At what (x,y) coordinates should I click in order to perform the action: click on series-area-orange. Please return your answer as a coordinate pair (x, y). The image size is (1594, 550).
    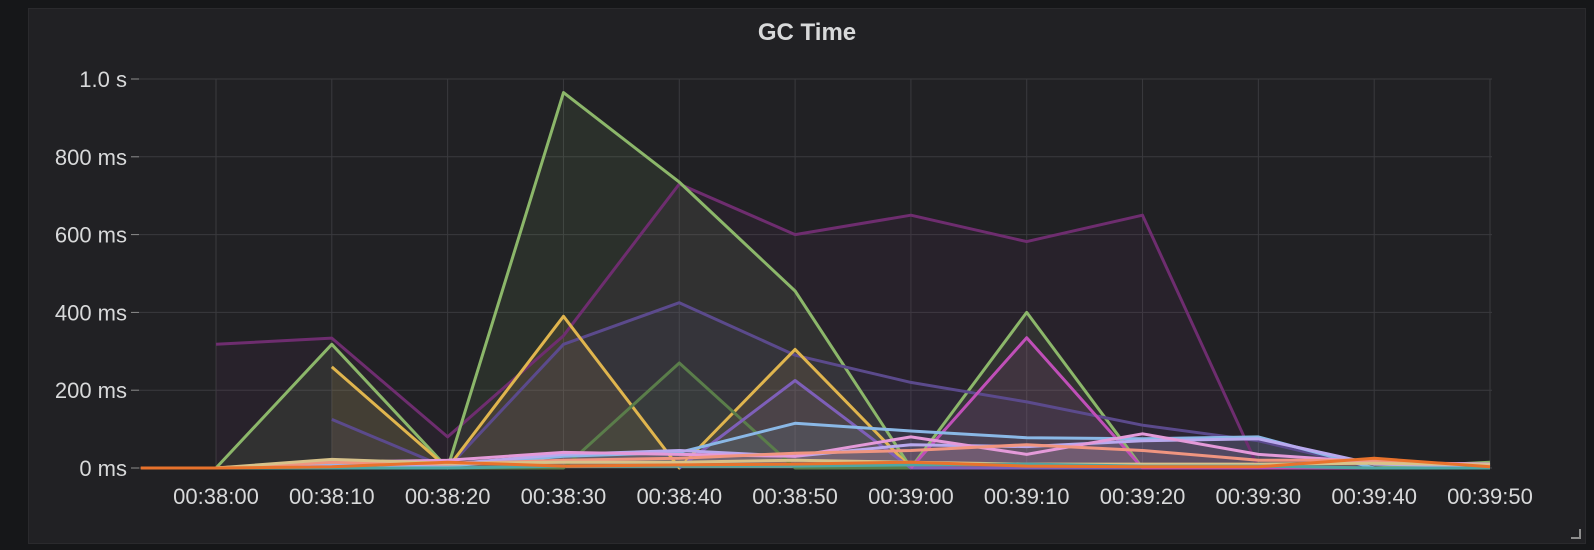
    Looking at the image, I should click on (815, 463).